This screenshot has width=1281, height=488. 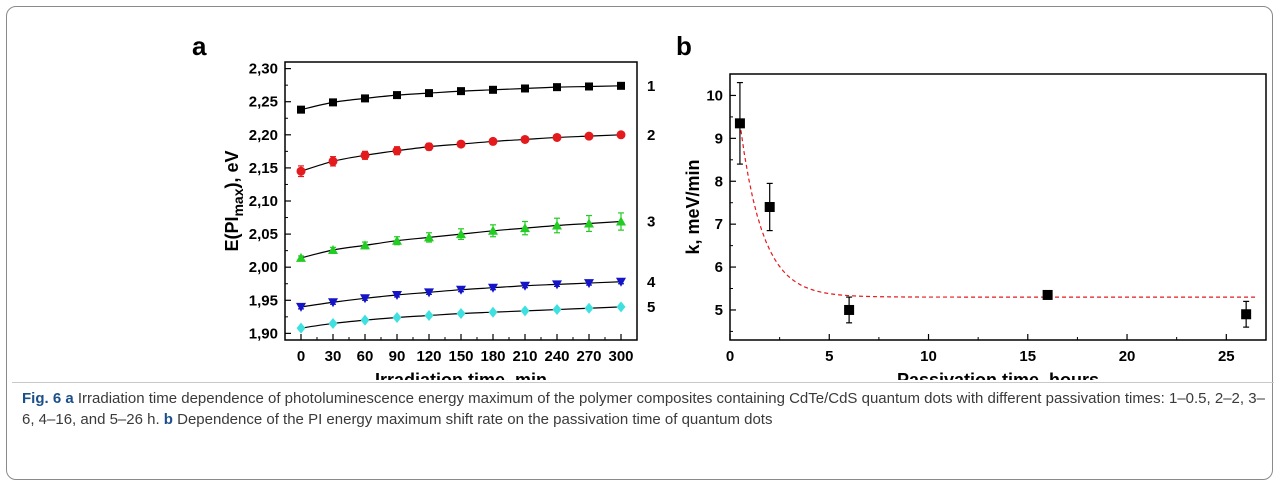 What do you see at coordinates (492, 356) in the screenshot?
I see `panel-a-x-tick-label: 180` at bounding box center [492, 356].